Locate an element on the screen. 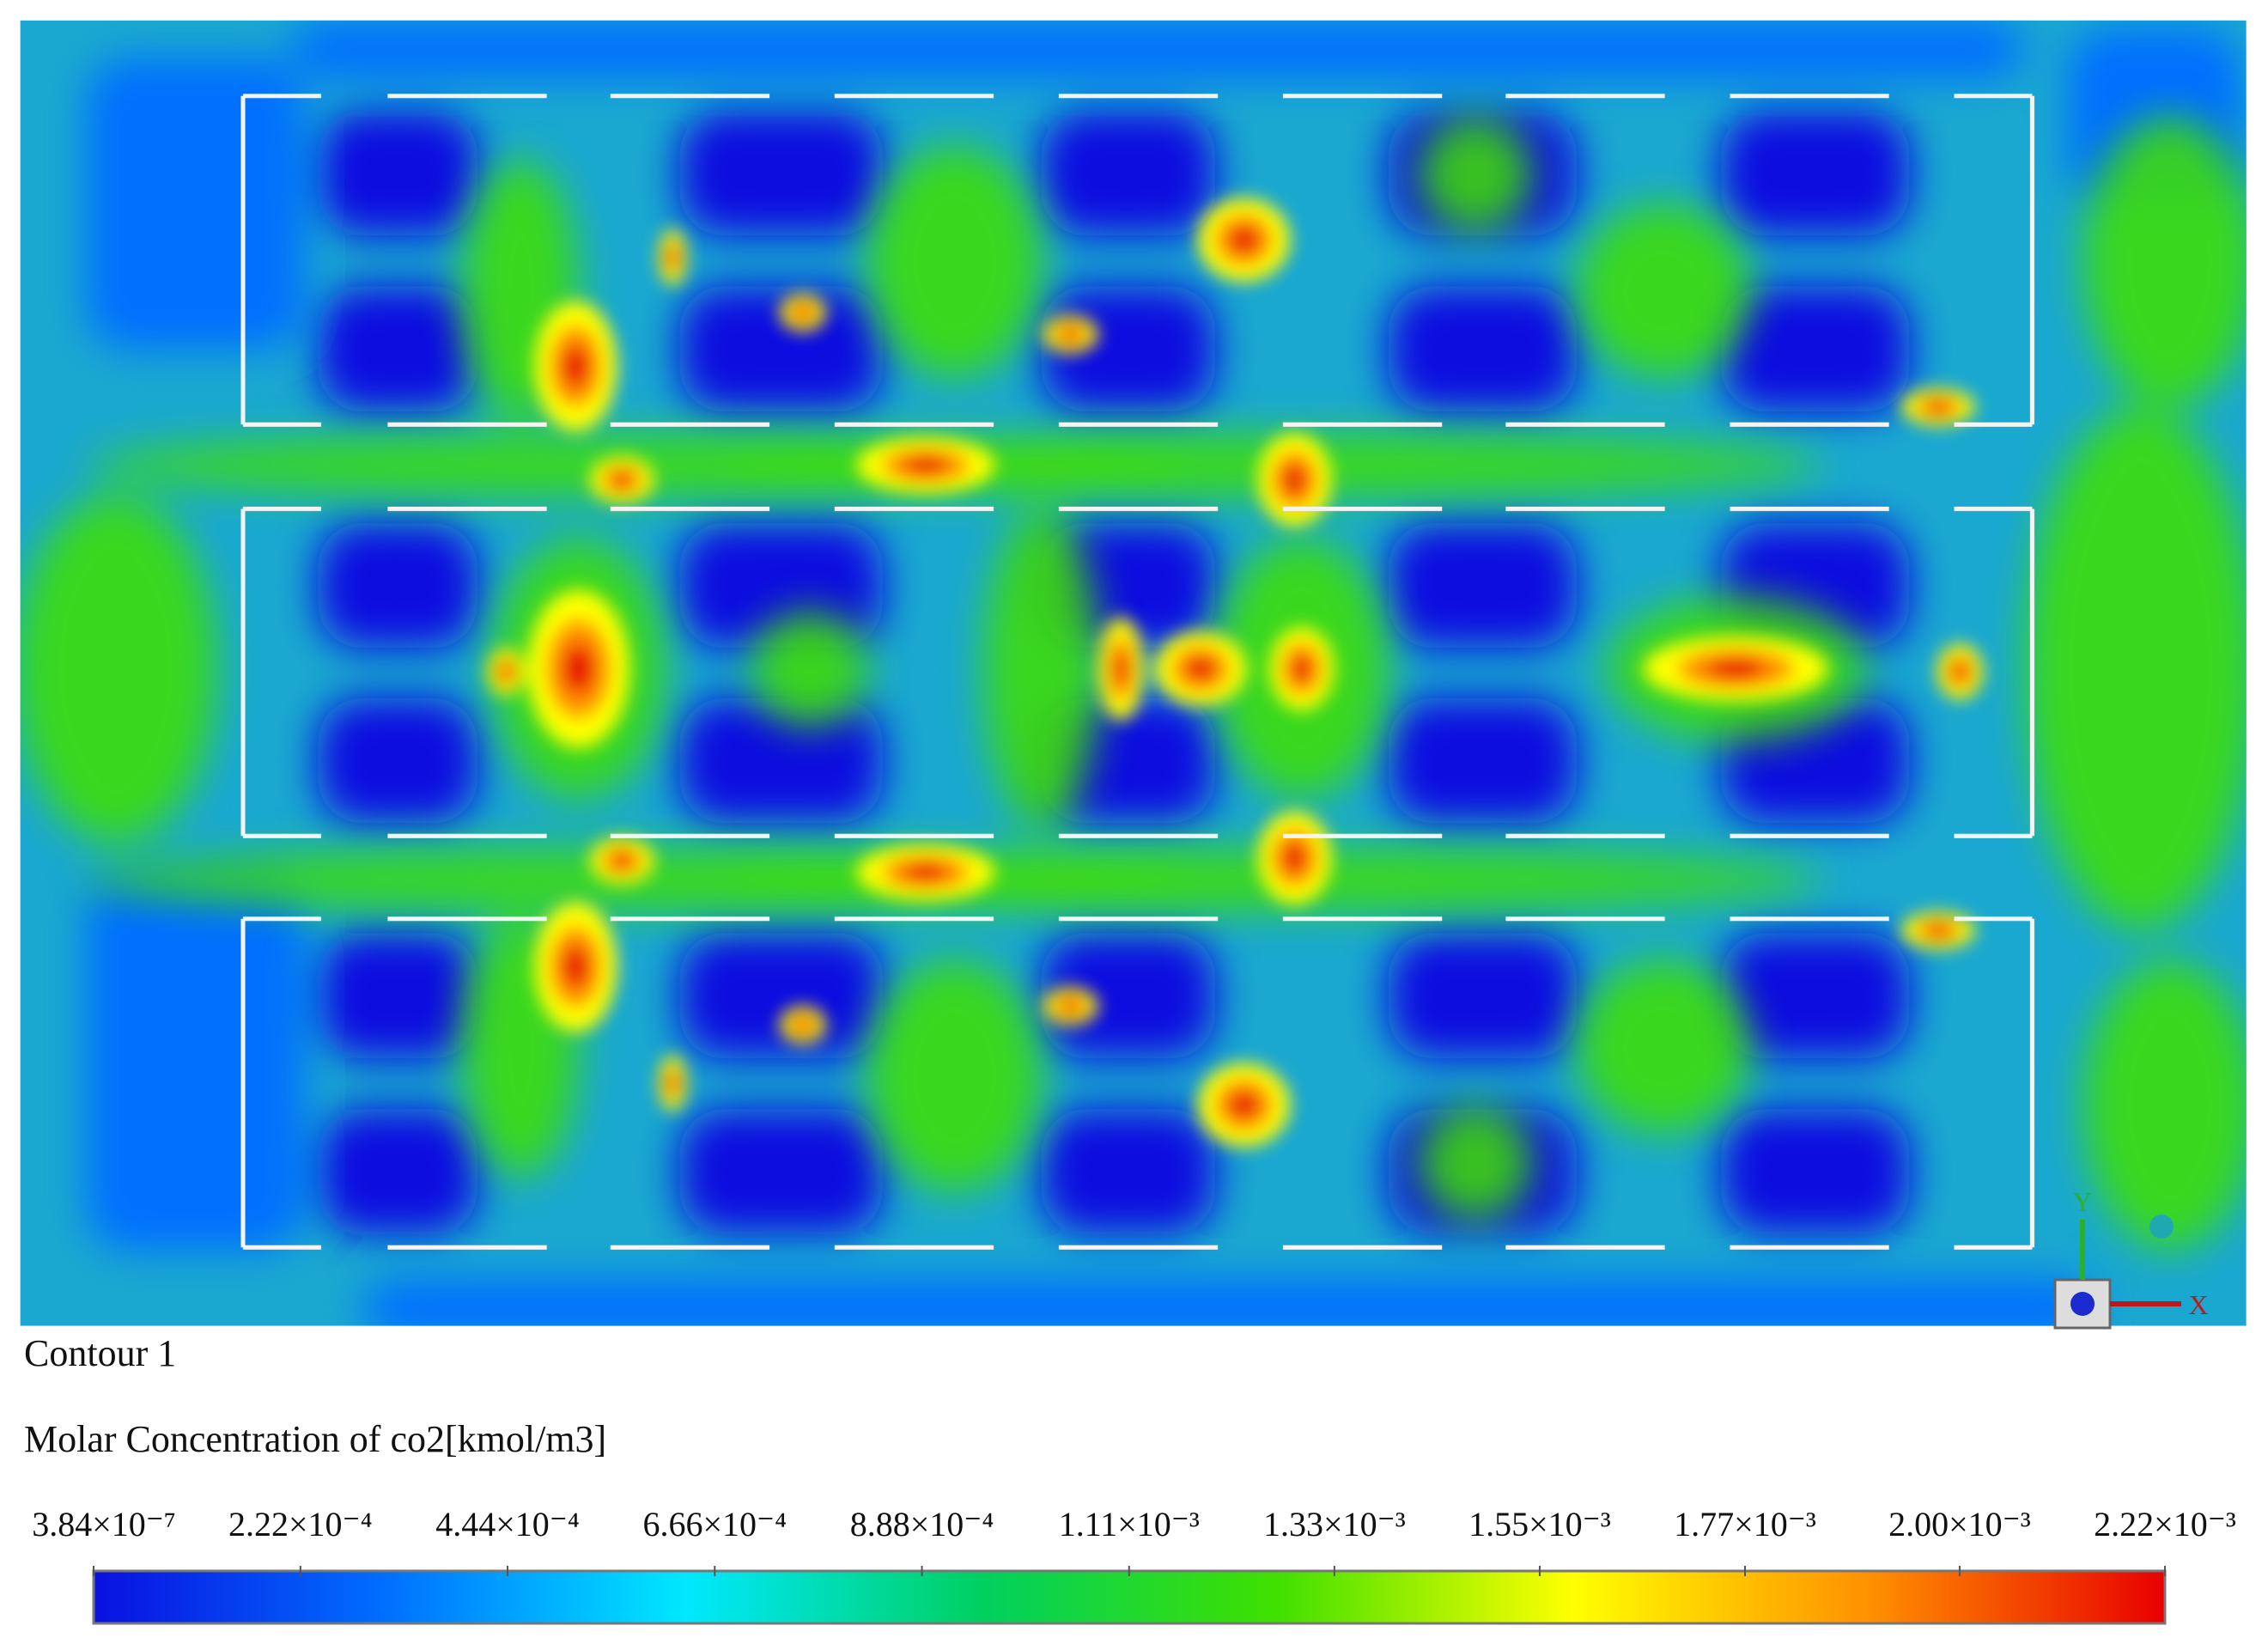  colorbar-label: Molar Concentration of co2[kmol/m3] is located at coordinates (315, 1439).